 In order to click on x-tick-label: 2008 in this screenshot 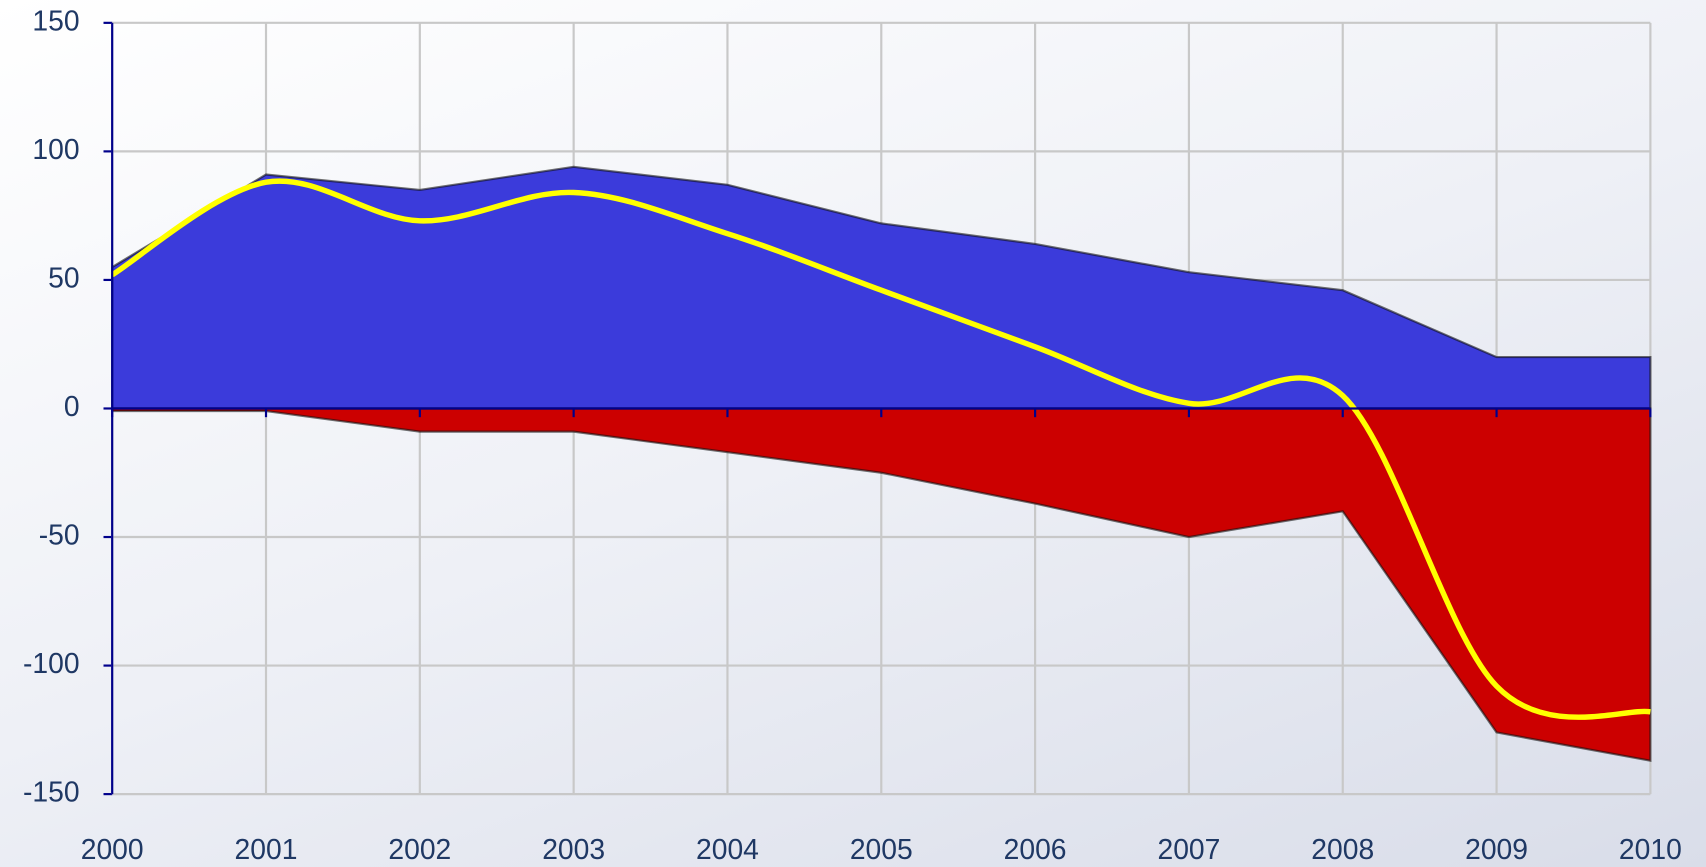, I will do `click(1342, 849)`.